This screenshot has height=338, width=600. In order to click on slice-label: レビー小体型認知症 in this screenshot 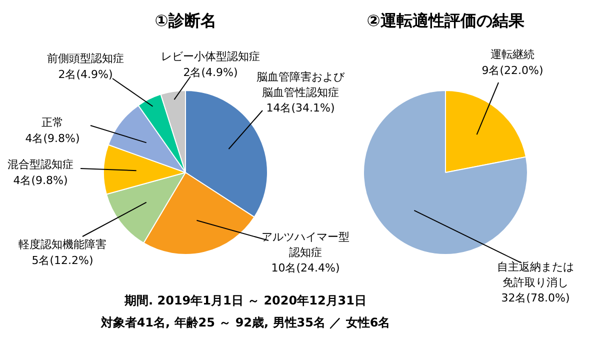, I will do `click(210, 57)`.